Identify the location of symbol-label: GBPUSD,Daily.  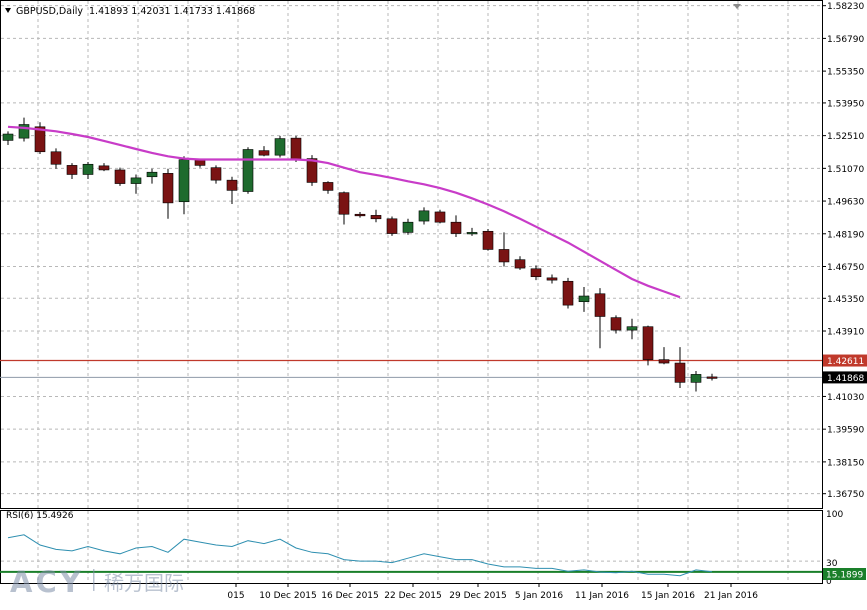
(49, 11).